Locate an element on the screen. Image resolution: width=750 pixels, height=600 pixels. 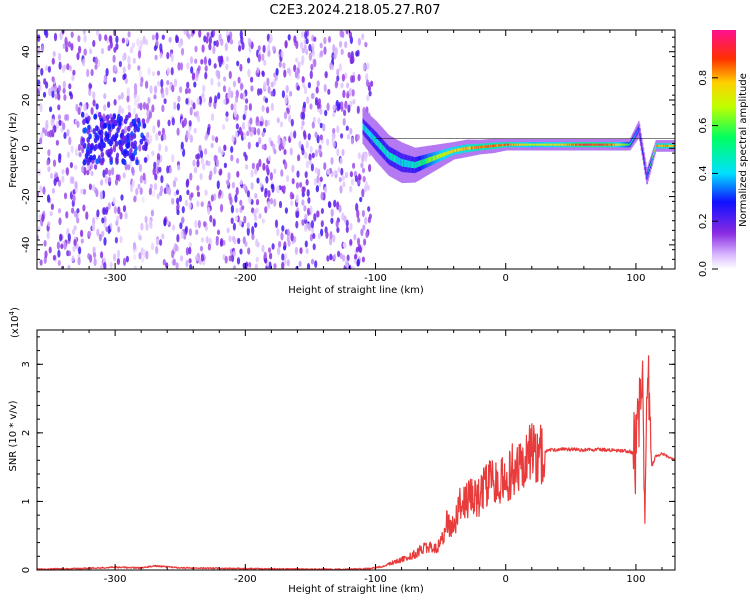
snr-xtick-label: -200 is located at coordinates (245, 579).